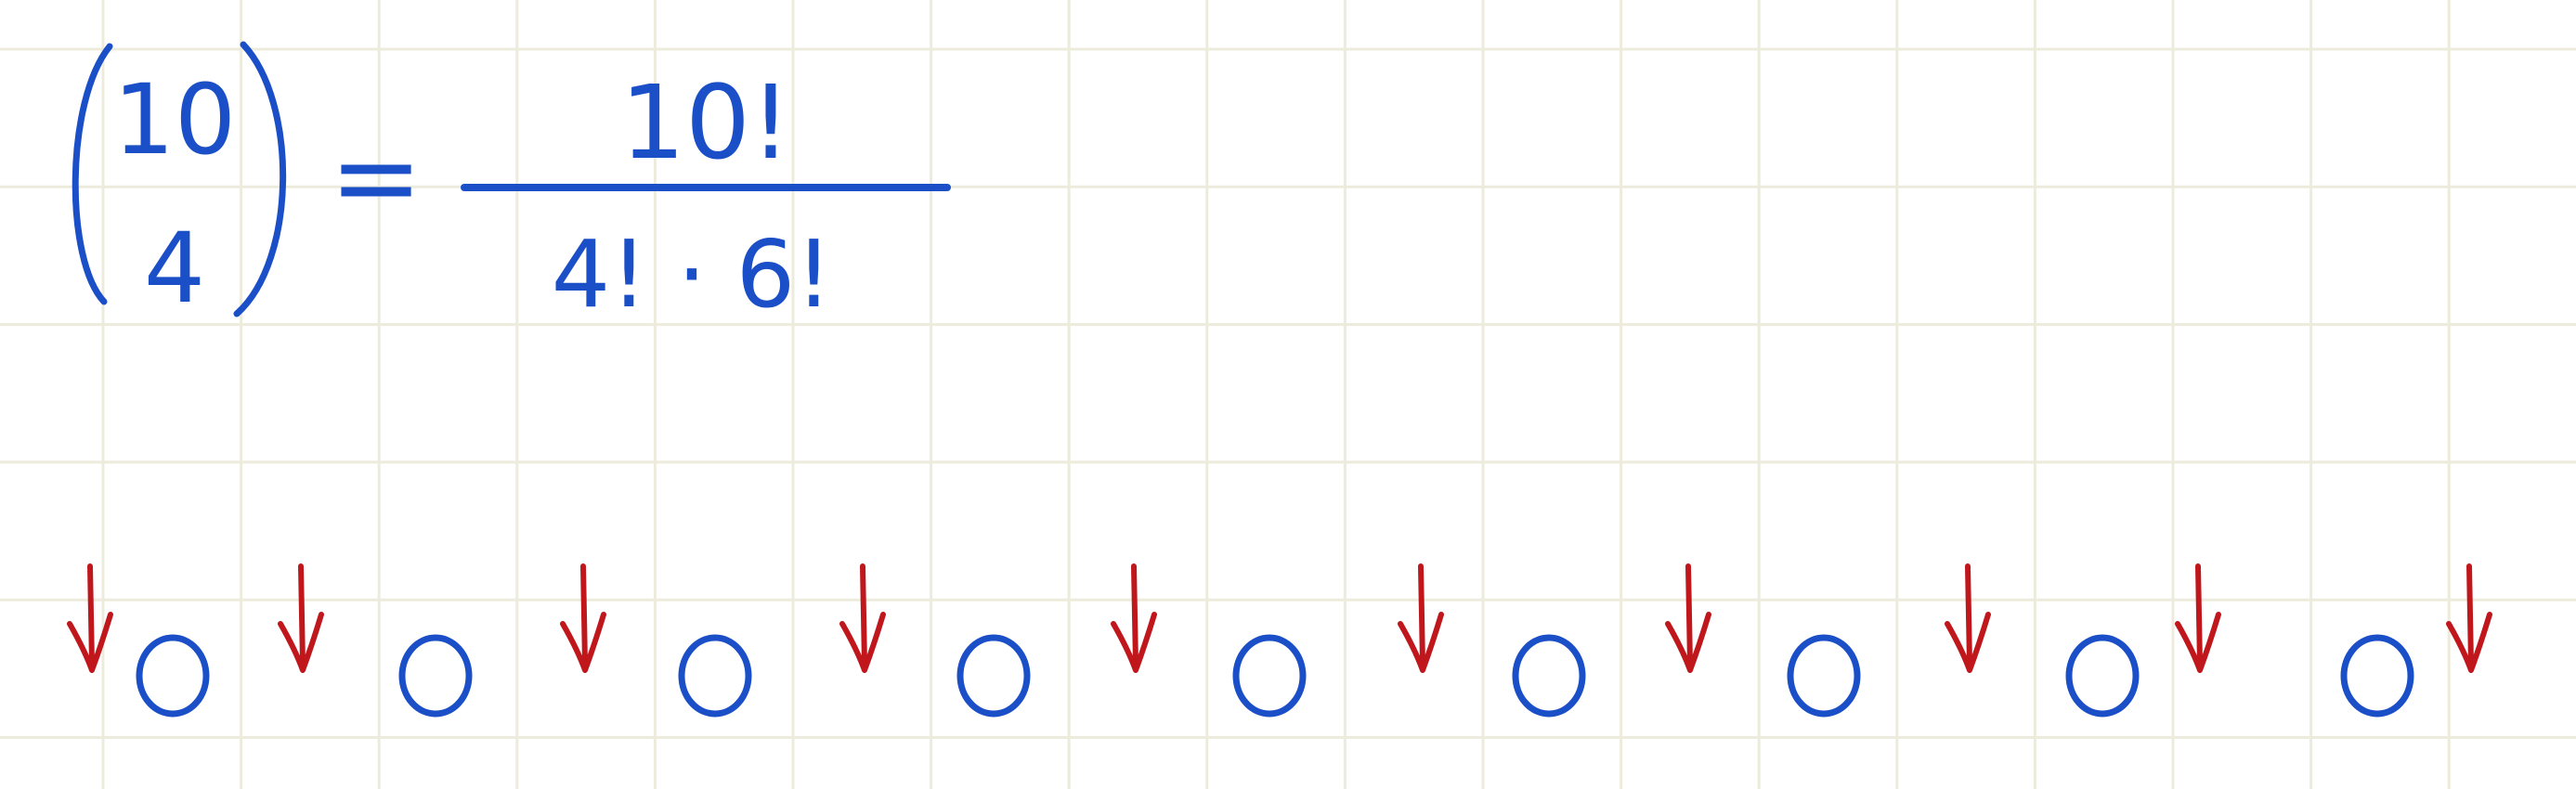 This screenshot has width=2576, height=789. Describe the element at coordinates (705, 122) in the screenshot. I see `numerator: 10!` at that location.